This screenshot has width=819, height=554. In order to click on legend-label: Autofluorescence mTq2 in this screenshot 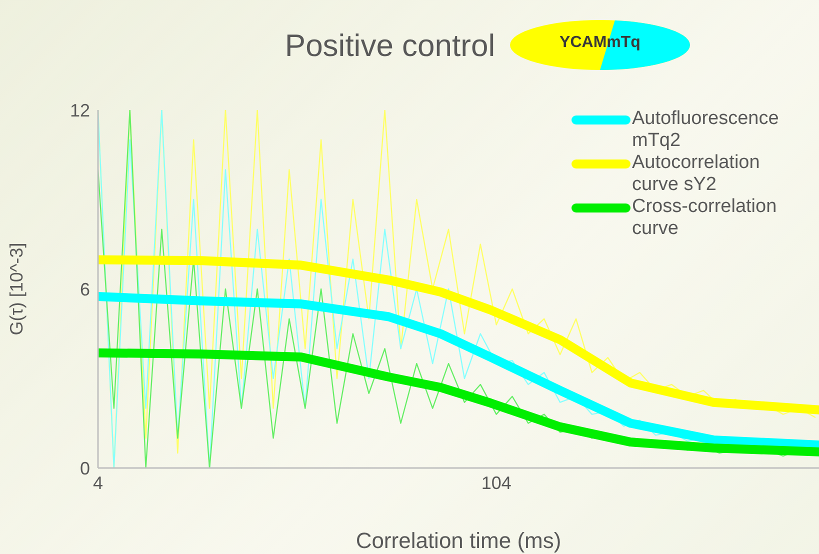, I will do `click(706, 130)`.